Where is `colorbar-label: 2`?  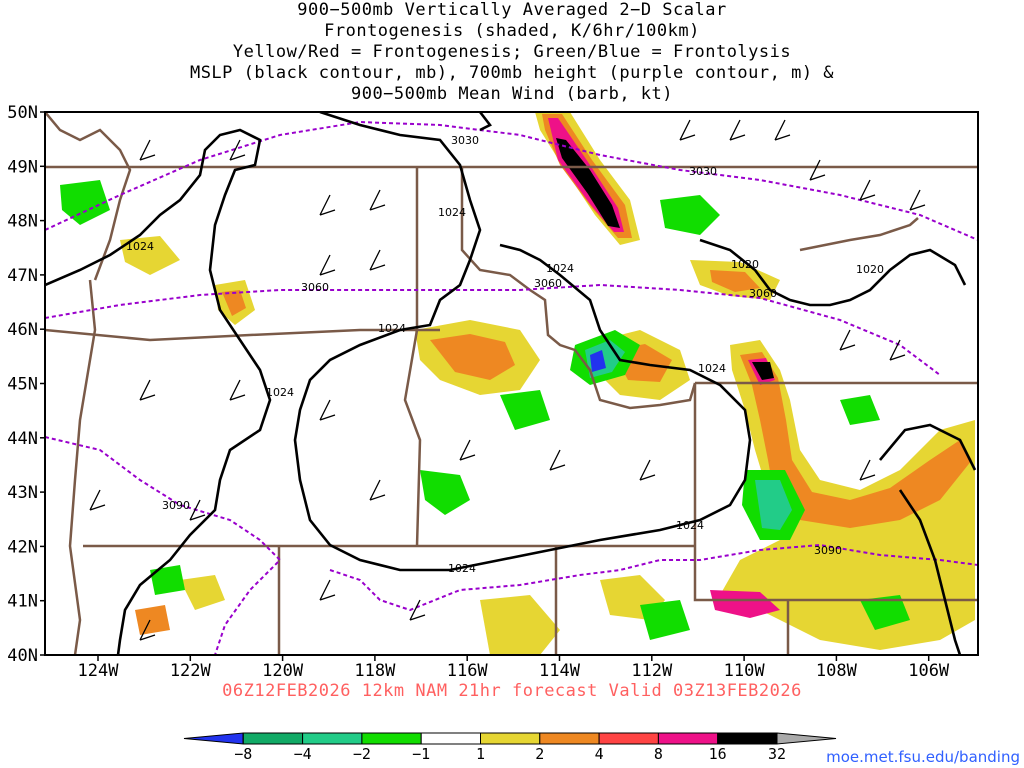
colorbar-label: 2 is located at coordinates (539, 754).